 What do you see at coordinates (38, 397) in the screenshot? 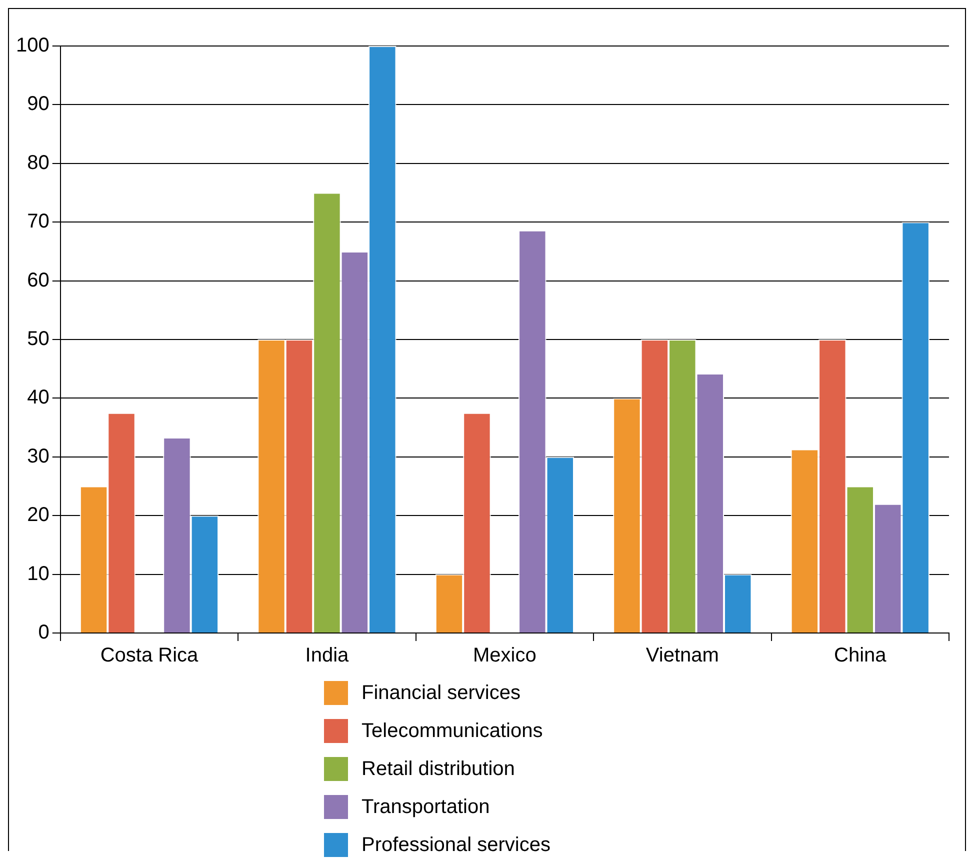
I see `y-tick-label: 40` at bounding box center [38, 397].